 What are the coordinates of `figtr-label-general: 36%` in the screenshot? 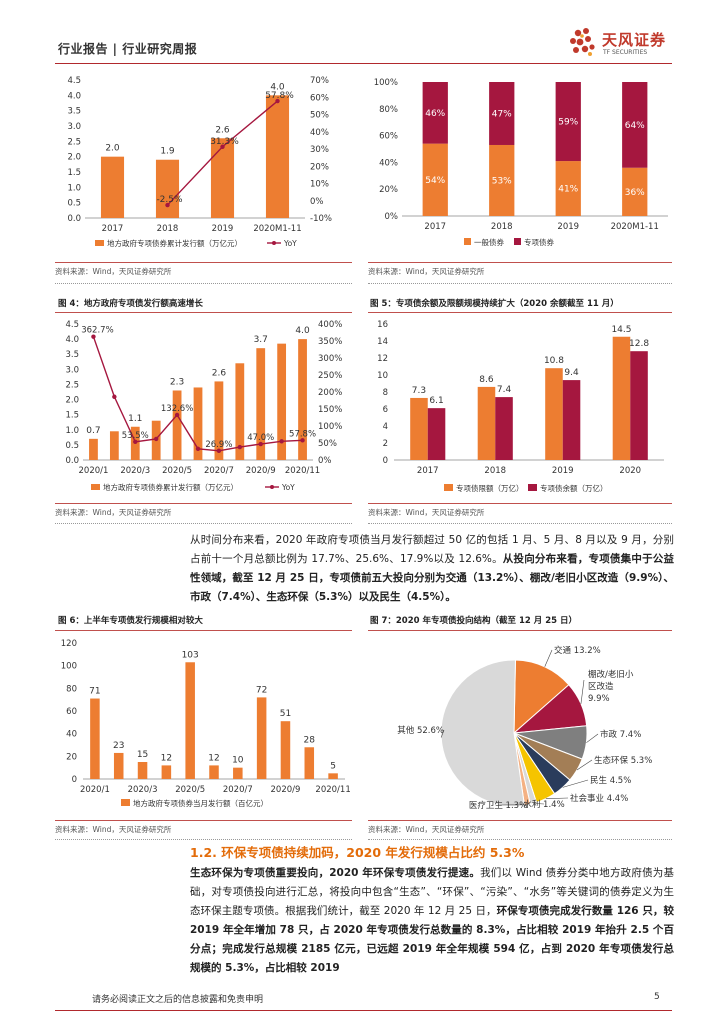 It's located at (635, 193).